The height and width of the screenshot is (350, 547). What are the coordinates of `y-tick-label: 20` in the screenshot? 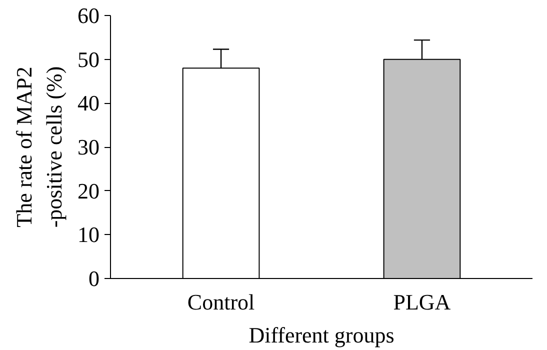 It's located at (89, 191).